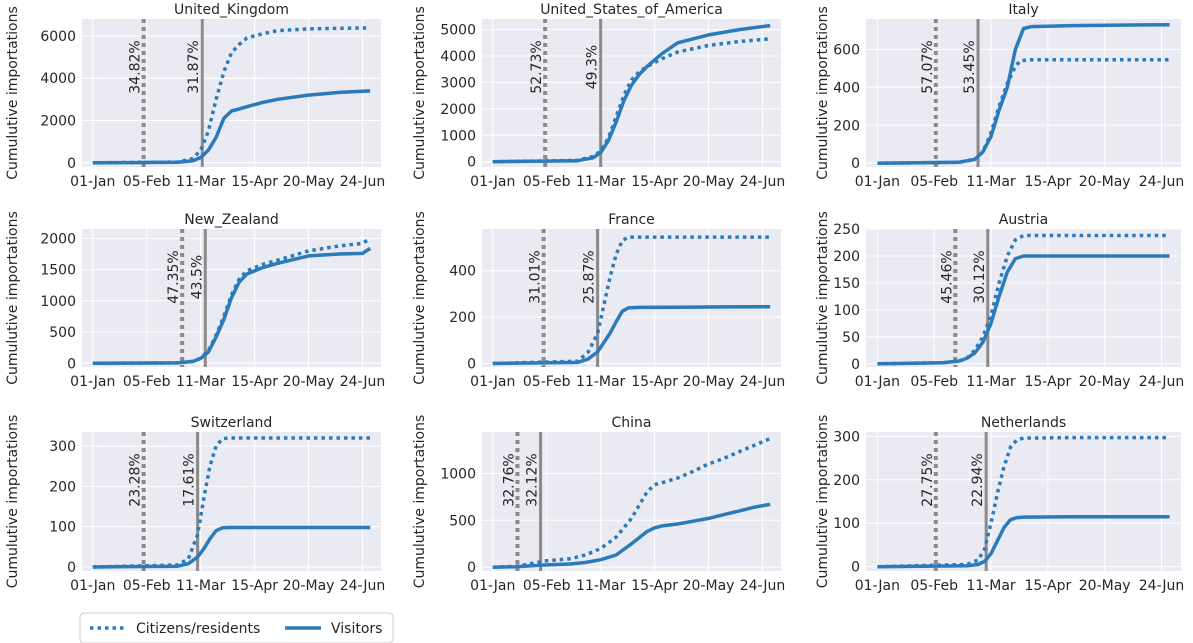 The image size is (1193, 643). I want to click on legend-label-citizens: Citizens/residents, so click(198, 629).